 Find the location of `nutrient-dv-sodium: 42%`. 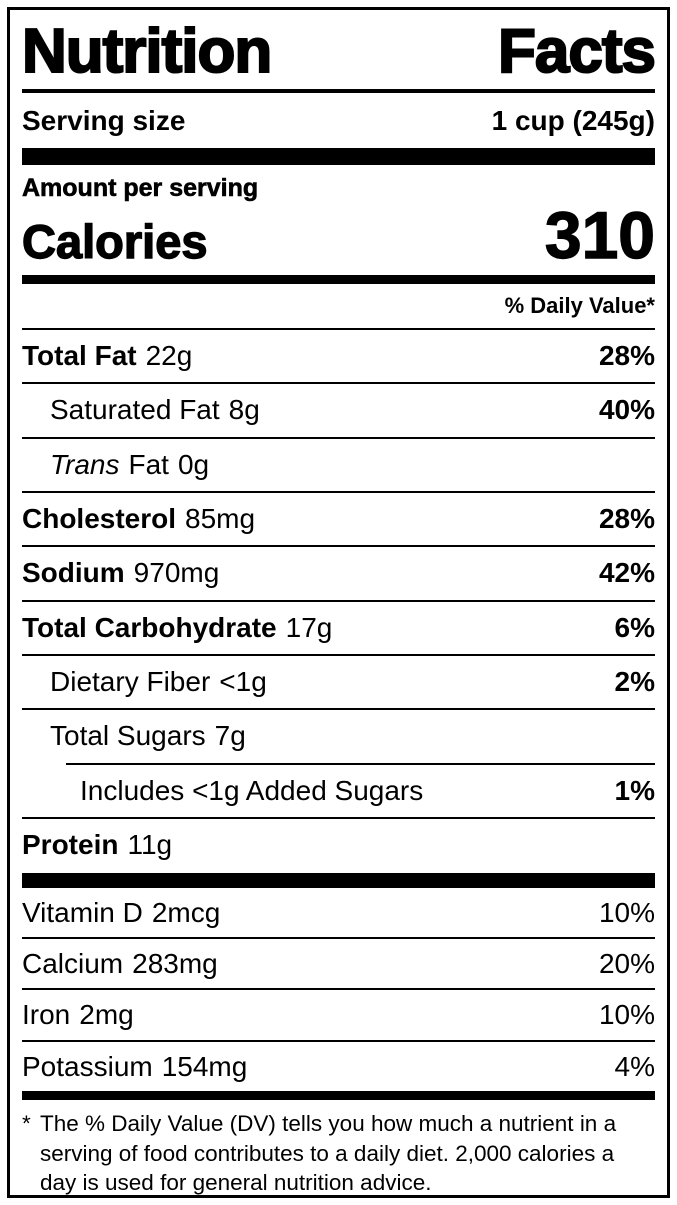

nutrient-dv-sodium: 42% is located at coordinates (626, 573).